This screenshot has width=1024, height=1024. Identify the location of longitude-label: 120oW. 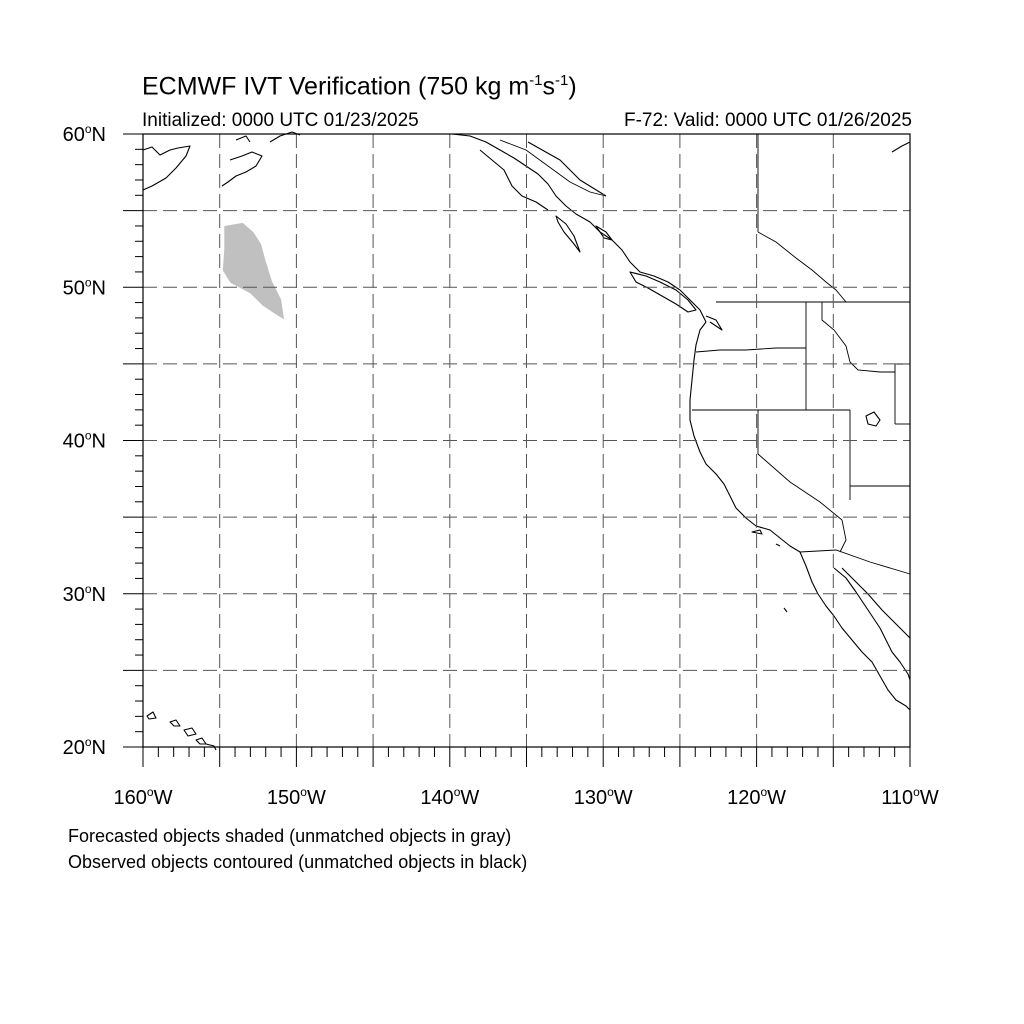
(756, 797).